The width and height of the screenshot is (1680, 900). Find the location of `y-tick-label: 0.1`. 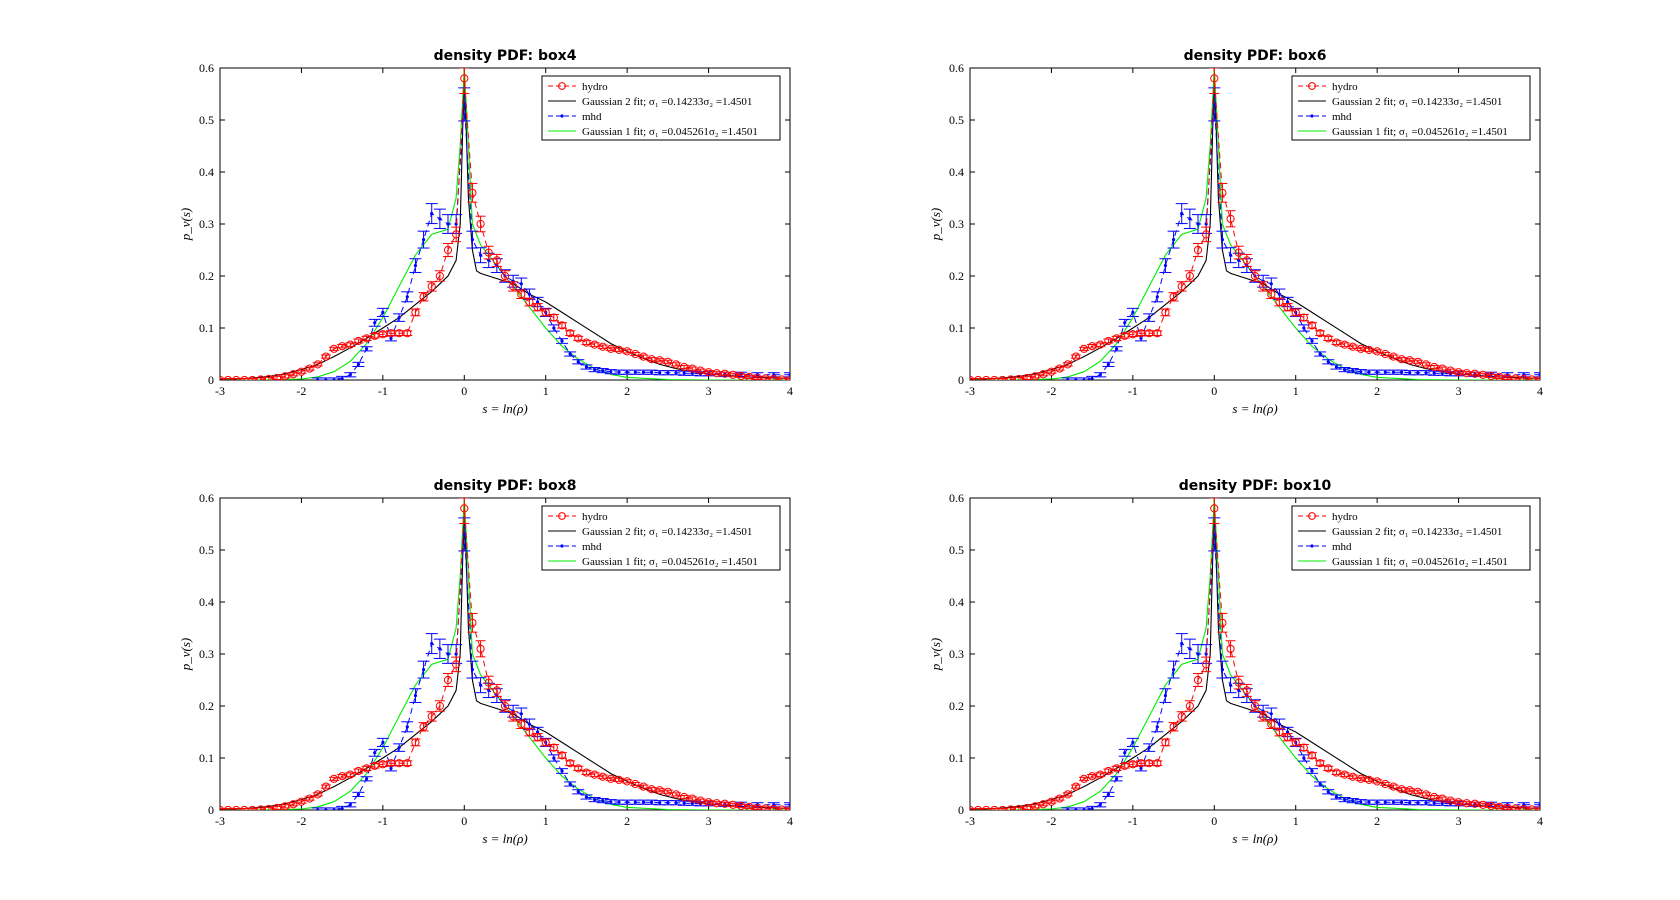

y-tick-label: 0.1 is located at coordinates (206, 758).